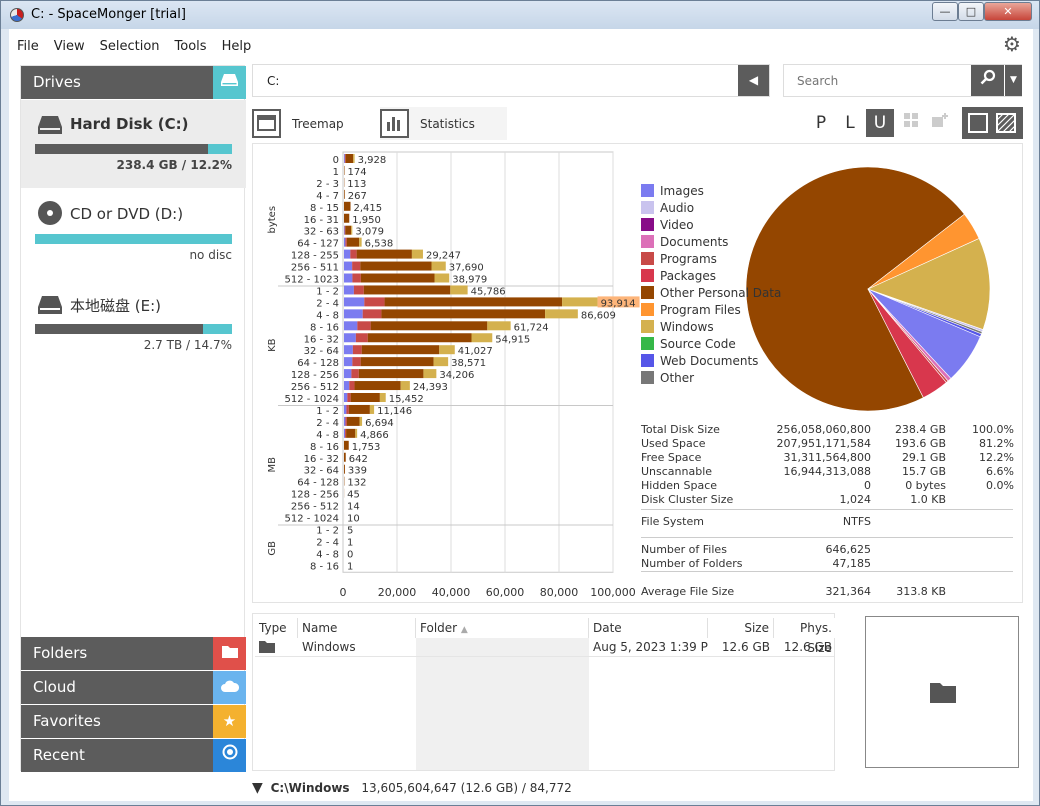 This screenshot has width=1040, height=806. Describe the element at coordinates (276, 628) in the screenshot. I see `col-type: Type` at that location.